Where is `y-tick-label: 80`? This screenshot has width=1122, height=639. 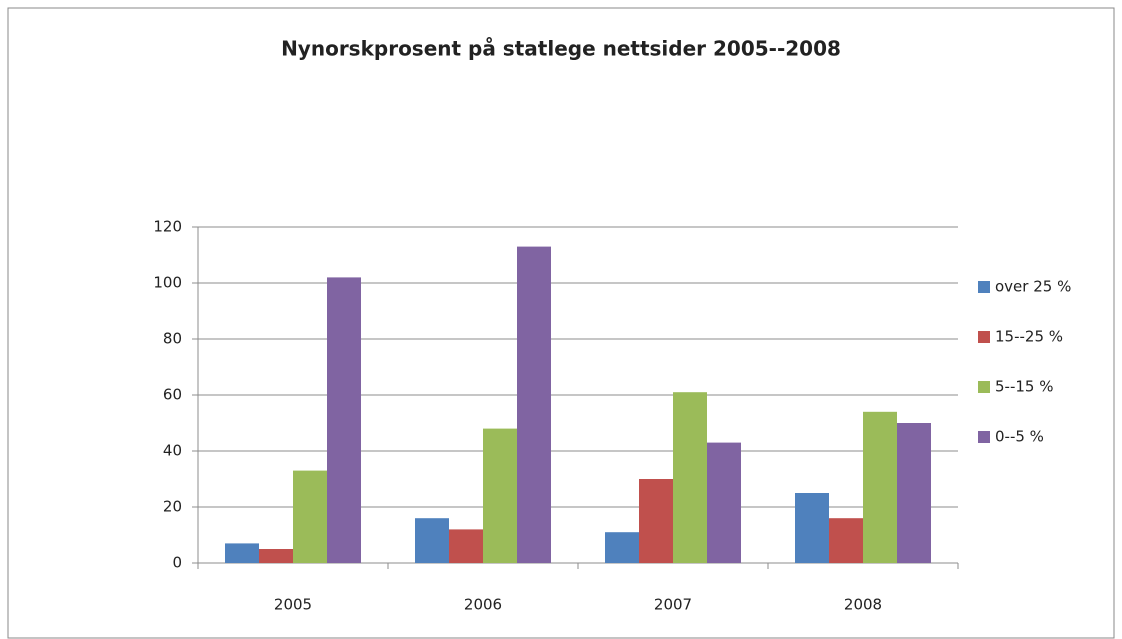
y-tick-label: 80 is located at coordinates (172, 339).